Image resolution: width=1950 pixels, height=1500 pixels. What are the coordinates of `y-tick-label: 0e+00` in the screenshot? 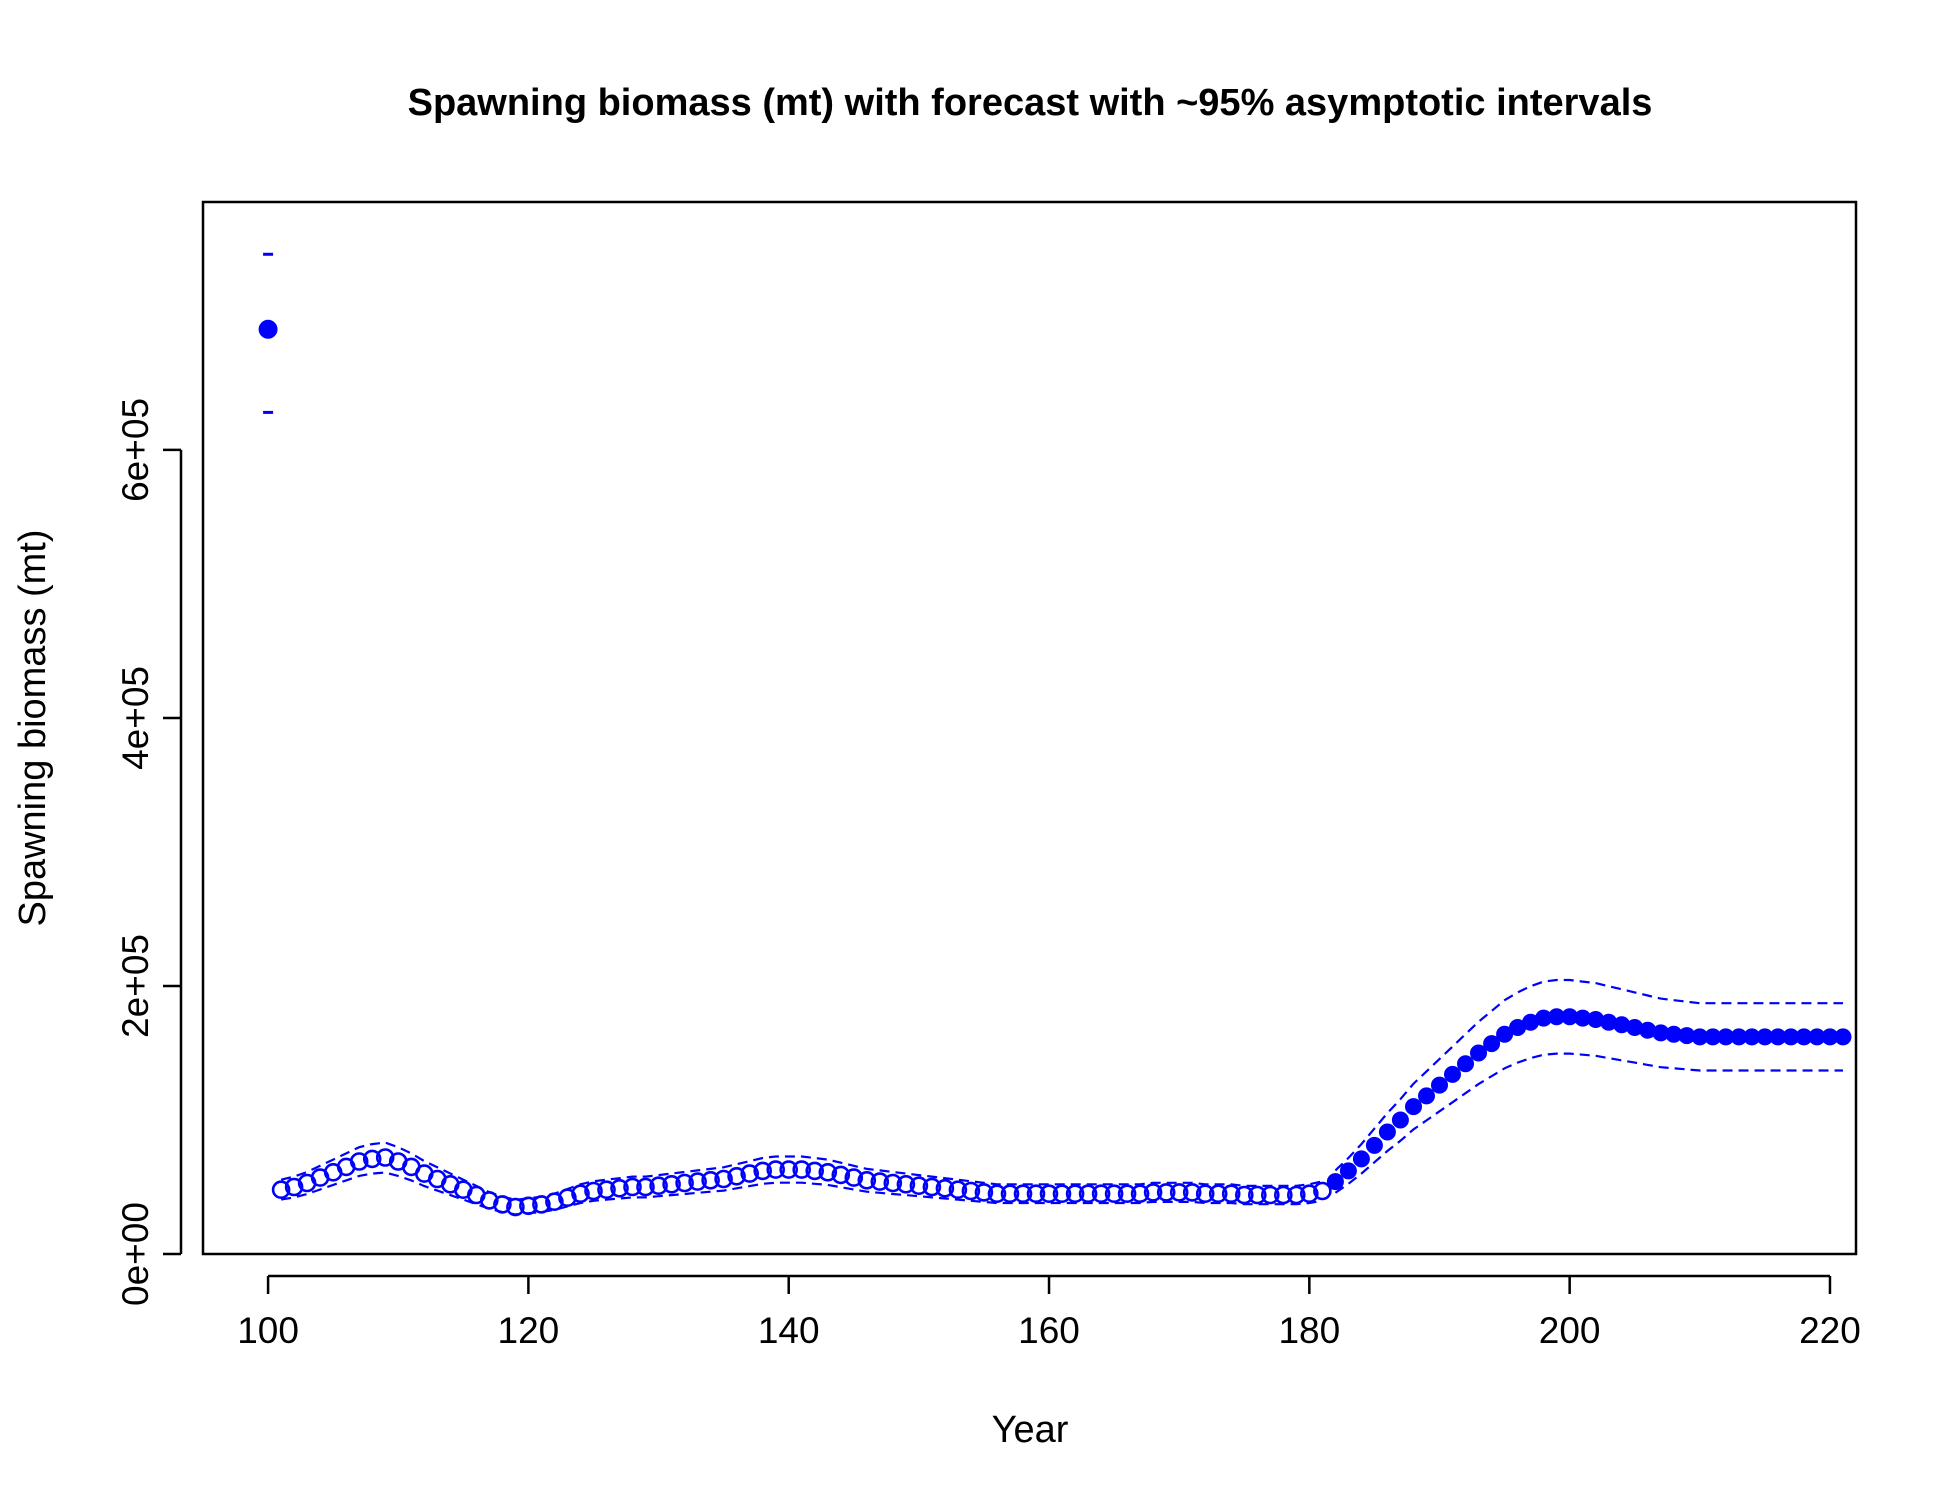 It's located at (135, 1254).